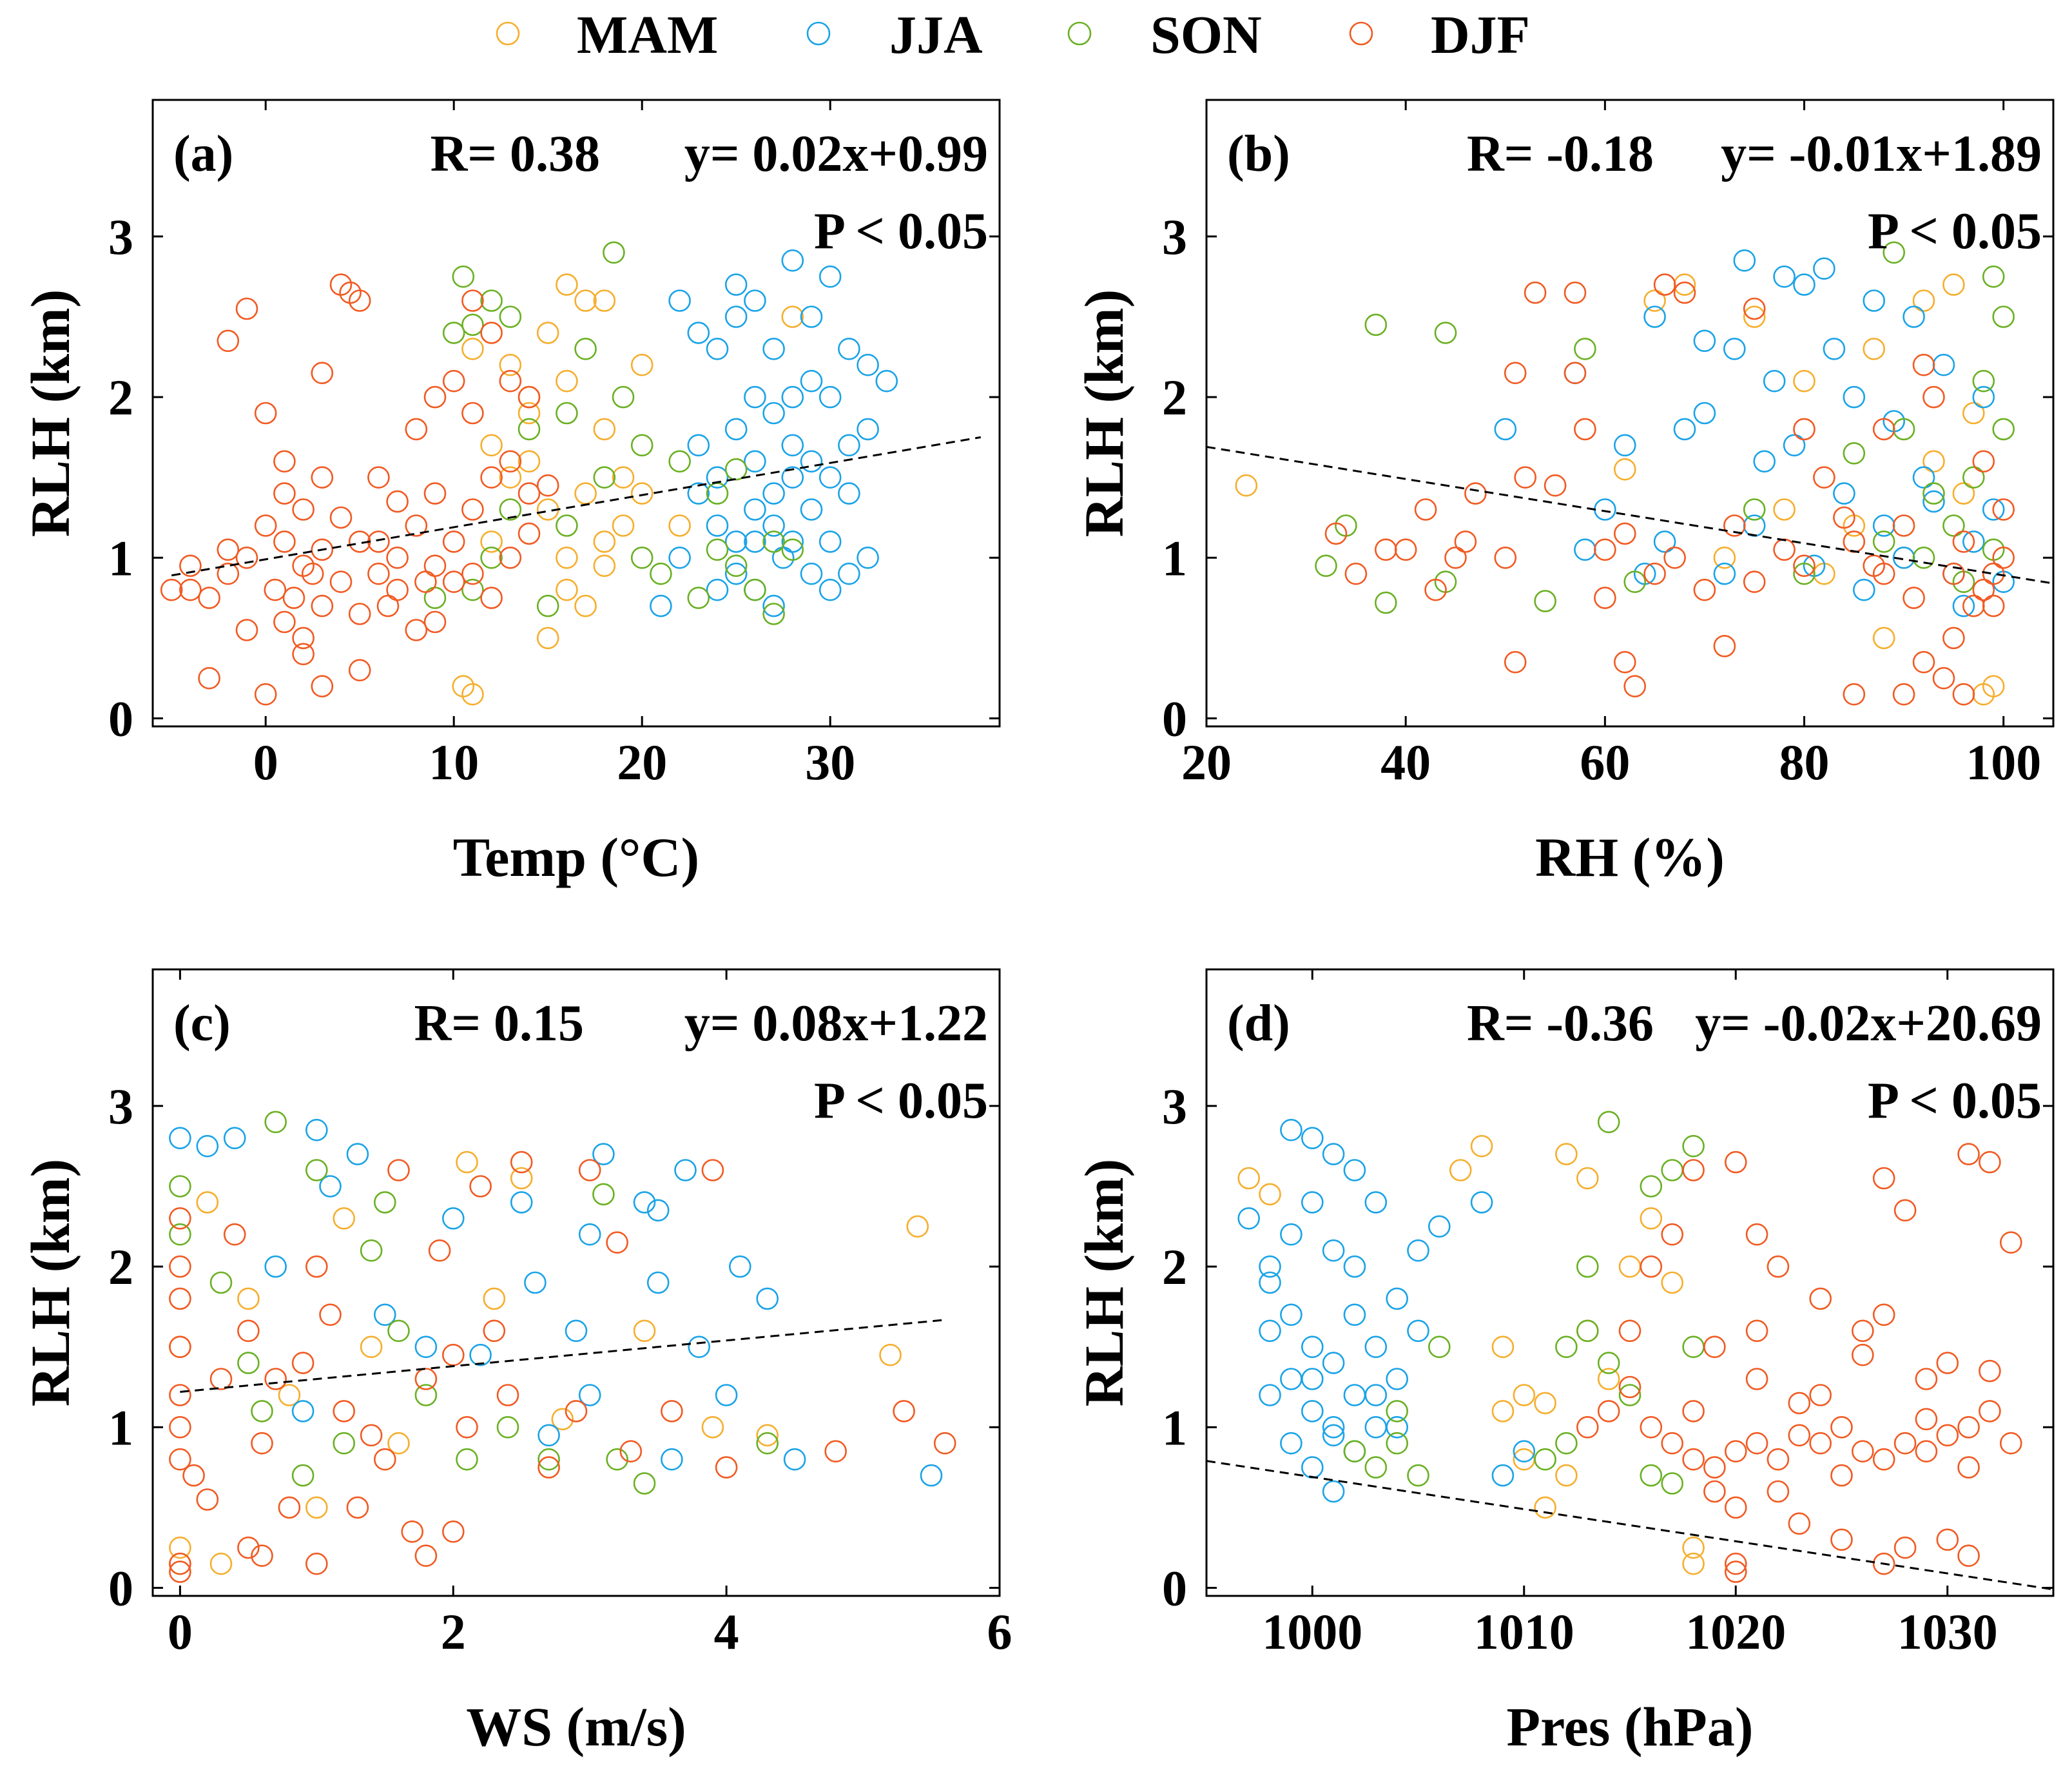 Image resolution: width=2072 pixels, height=1777 pixels. Describe the element at coordinates (1630, 1282) in the screenshot. I see `plot-frame-d` at that location.